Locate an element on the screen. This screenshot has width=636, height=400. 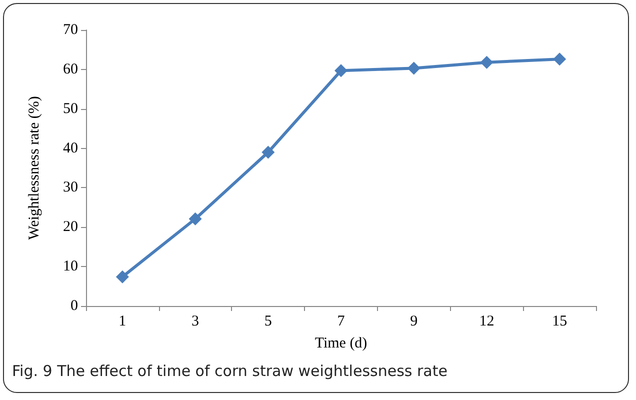
y-tick-label: 20 is located at coordinates (70, 227).